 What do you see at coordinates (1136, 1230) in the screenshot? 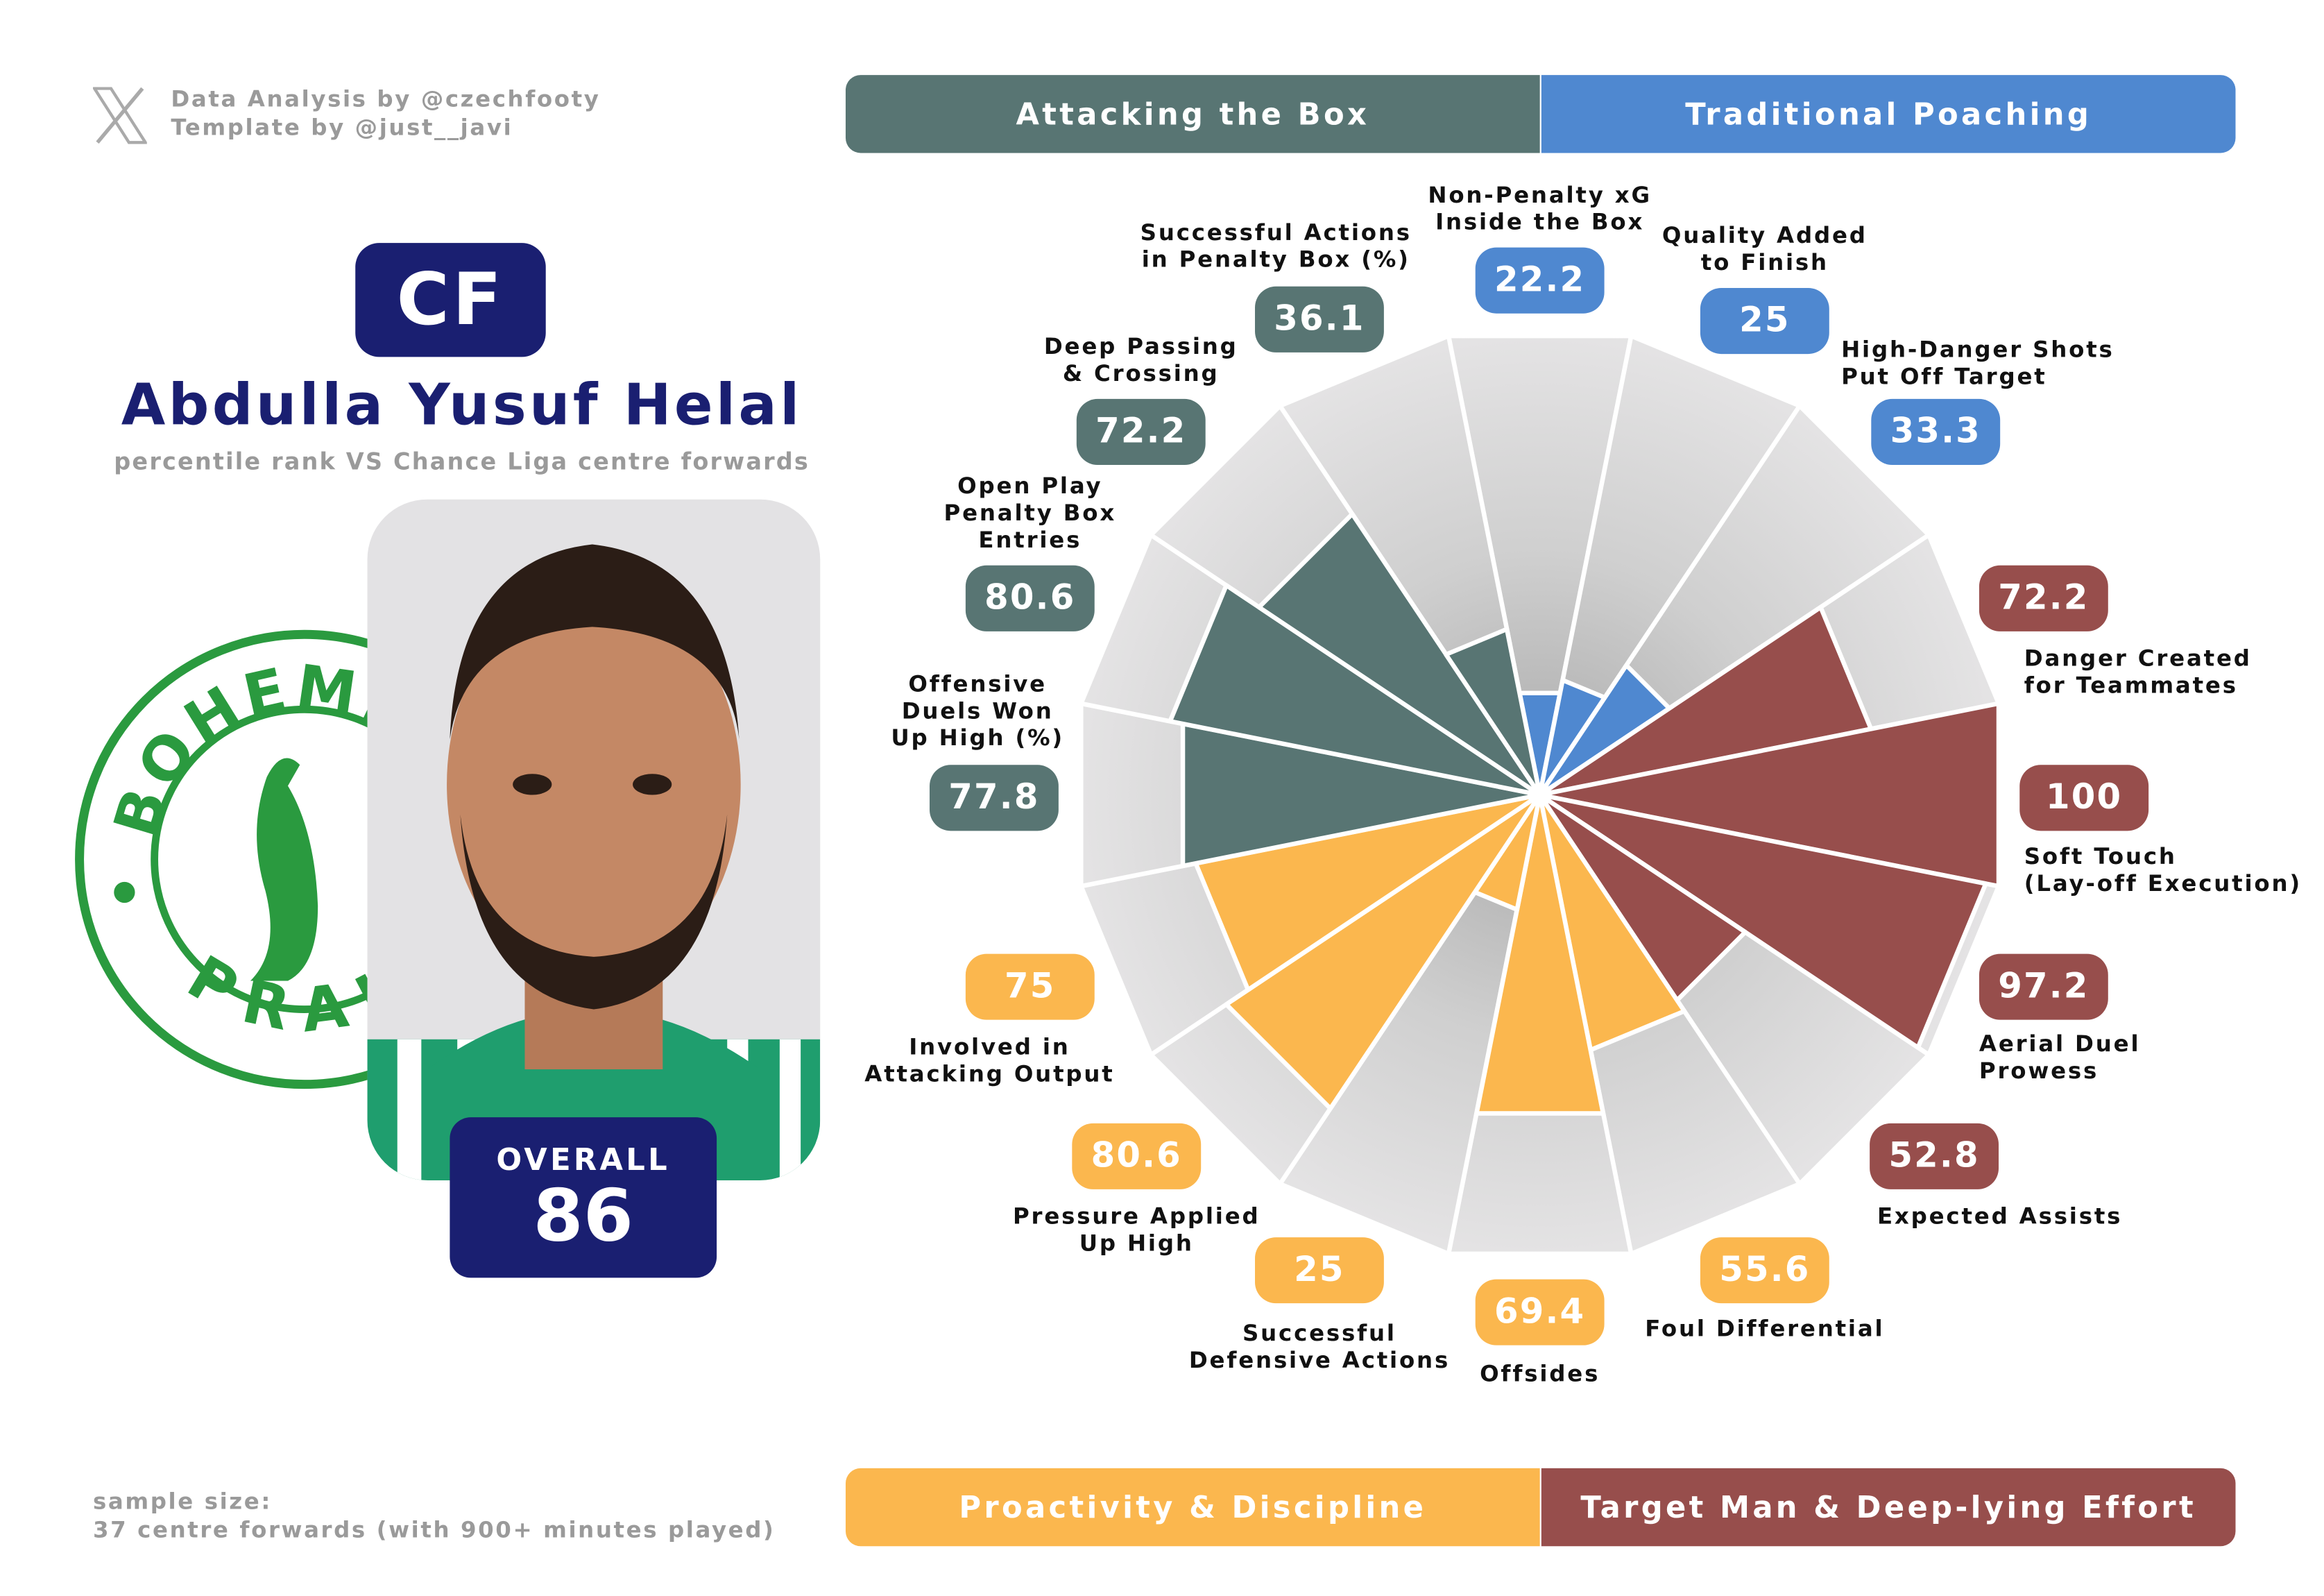
I see `metric-label-10: Pressure Applied Up High` at bounding box center [1136, 1230].